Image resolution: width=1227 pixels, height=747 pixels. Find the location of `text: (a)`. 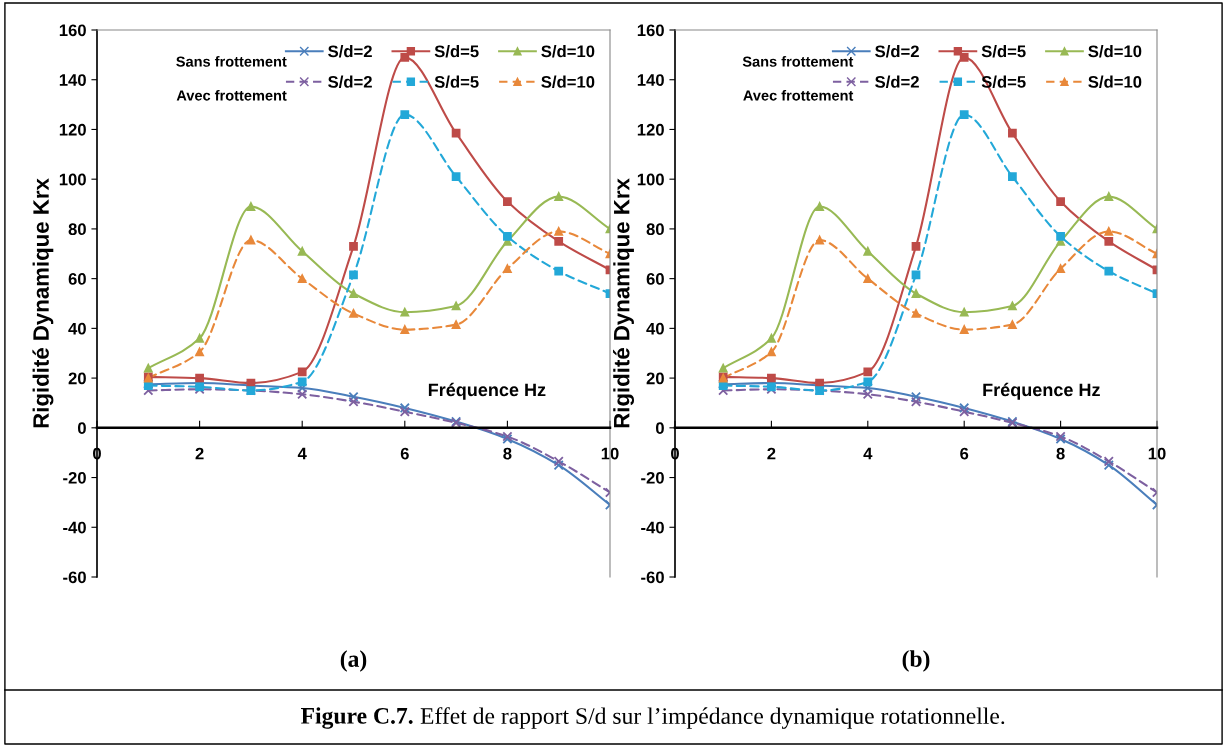

text: (a) is located at coordinates (353, 661).